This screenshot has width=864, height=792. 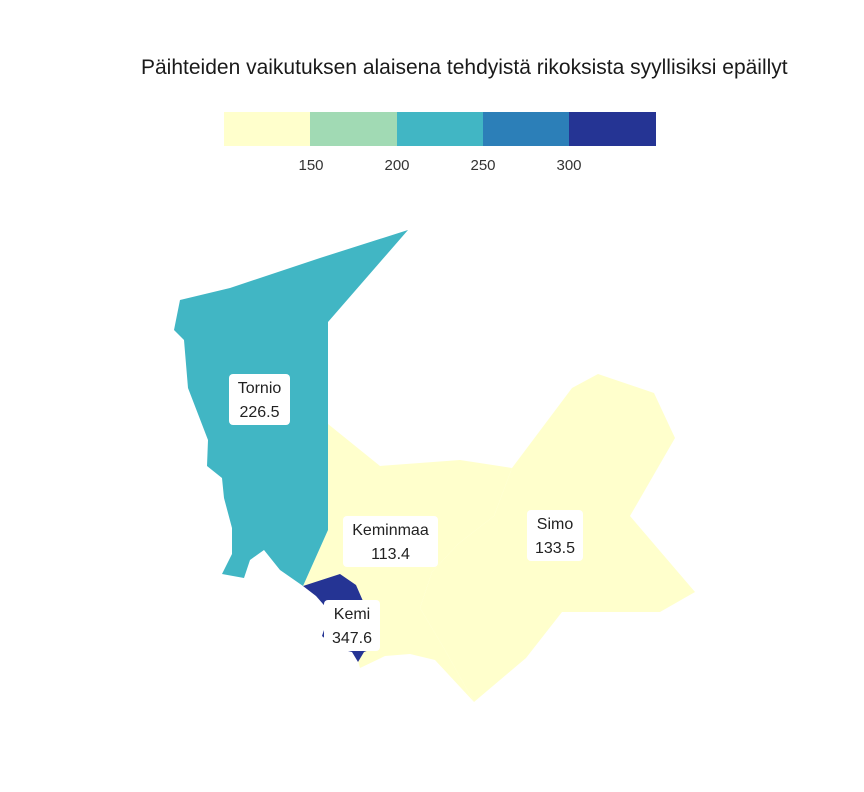 I want to click on legend: 150 200 250 300, so click(x=440, y=143).